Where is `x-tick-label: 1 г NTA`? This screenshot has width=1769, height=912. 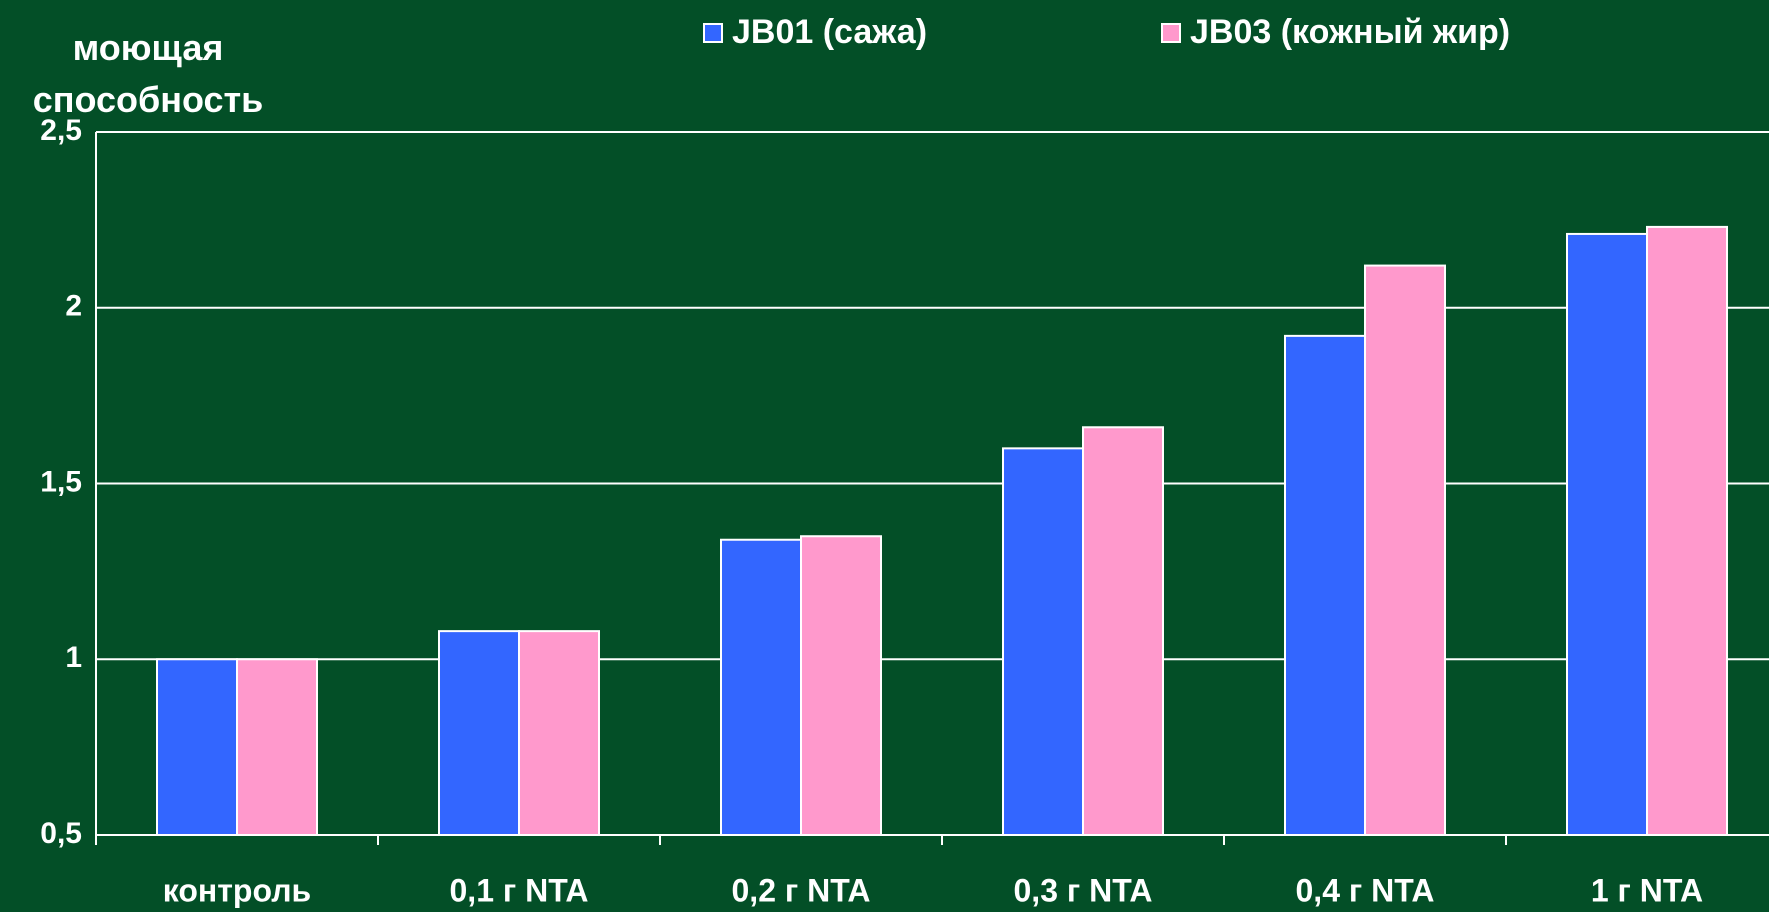
x-tick-label: 1 г NTA is located at coordinates (1647, 890).